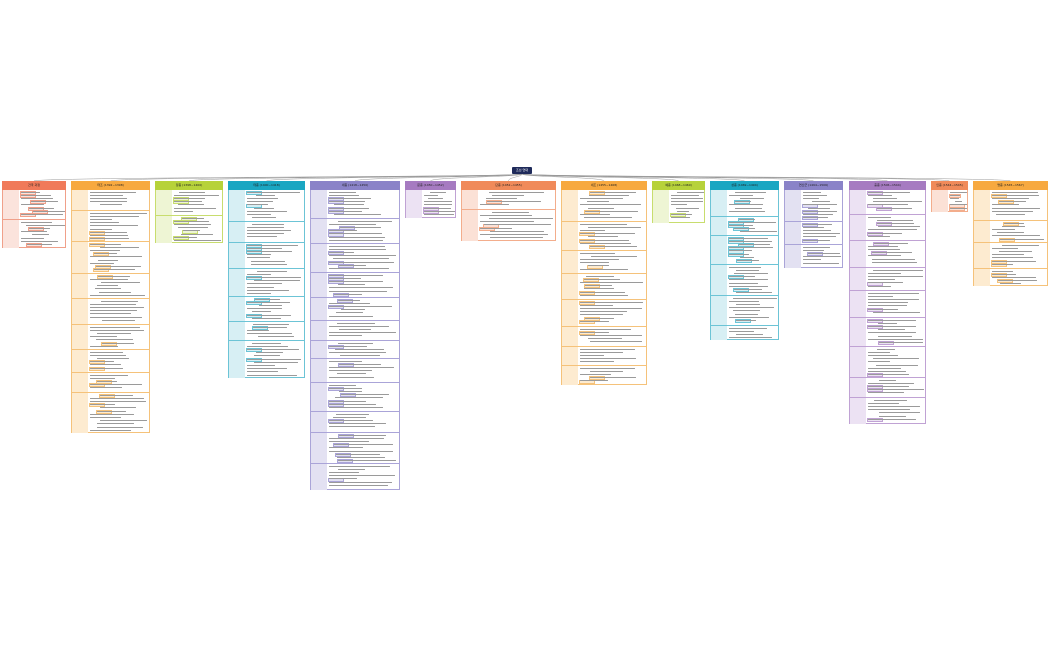  Describe the element at coordinates (813, 185) in the screenshot. I see `reign-header: 연산군 (1494~1506)` at that location.